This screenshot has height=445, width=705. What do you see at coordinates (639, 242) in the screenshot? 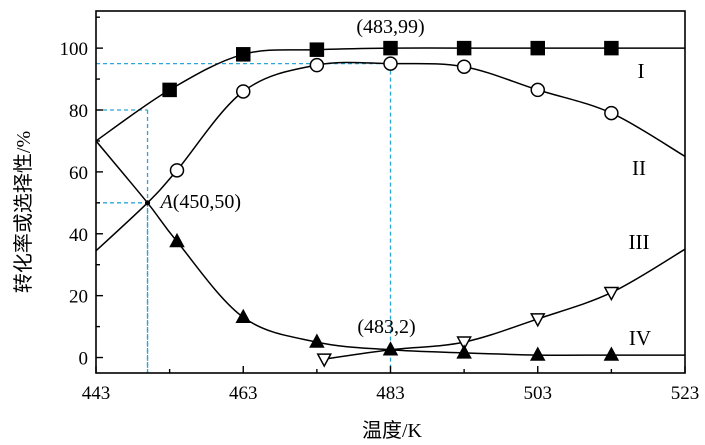
I see `series-label-3: III` at bounding box center [639, 242].